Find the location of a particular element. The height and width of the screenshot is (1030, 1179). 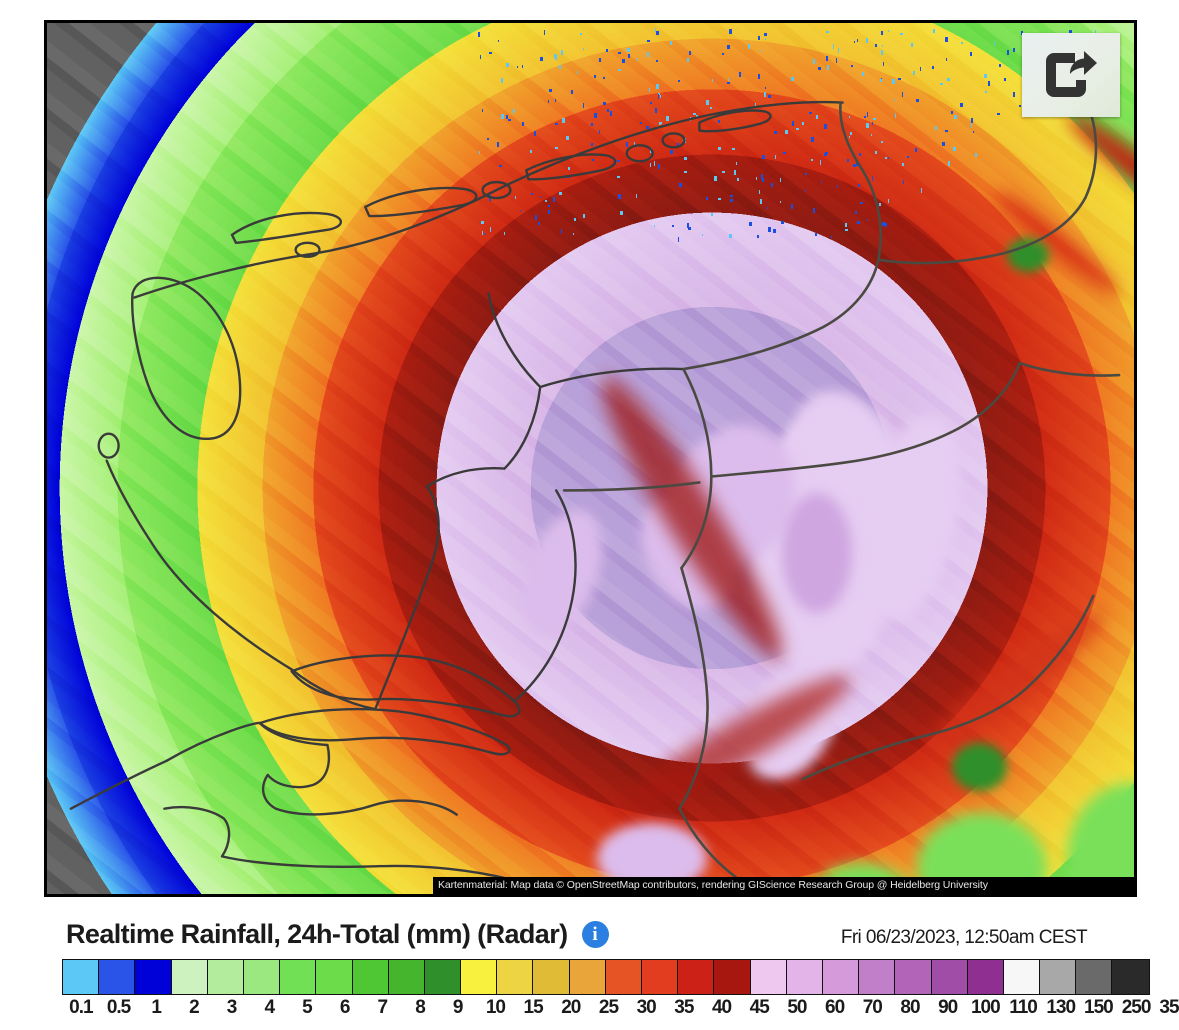

scale-tick-label: 10 is located at coordinates (495, 1007).